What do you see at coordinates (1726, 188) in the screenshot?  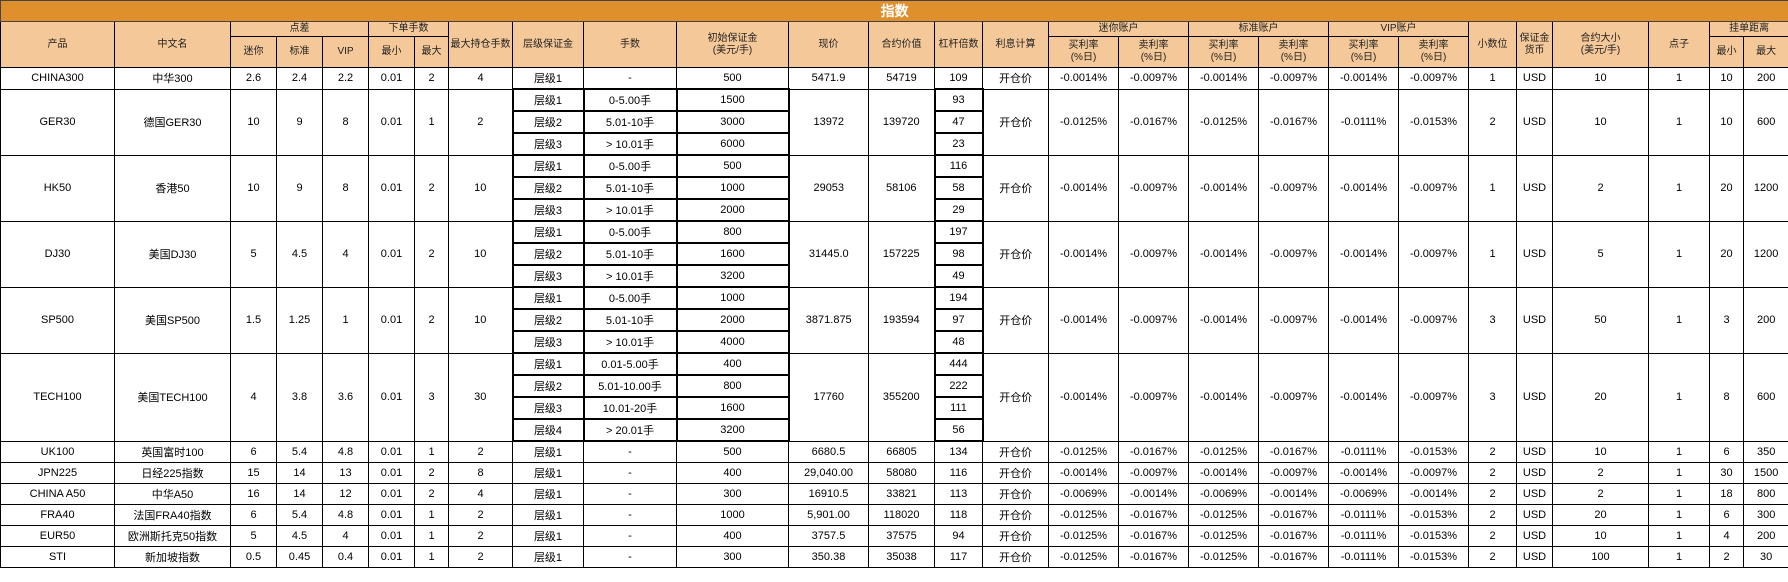 I see `dist-min-cell: 20` at bounding box center [1726, 188].